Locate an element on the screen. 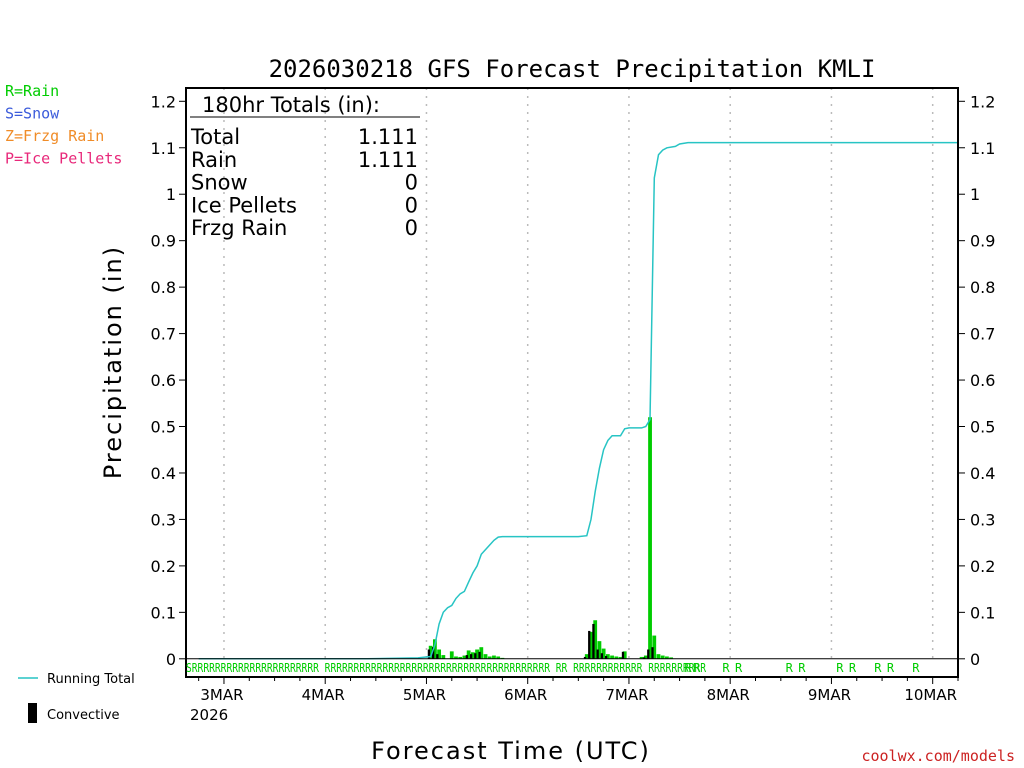 The image size is (1024, 768). totals-row-label: Total is located at coordinates (215, 137).